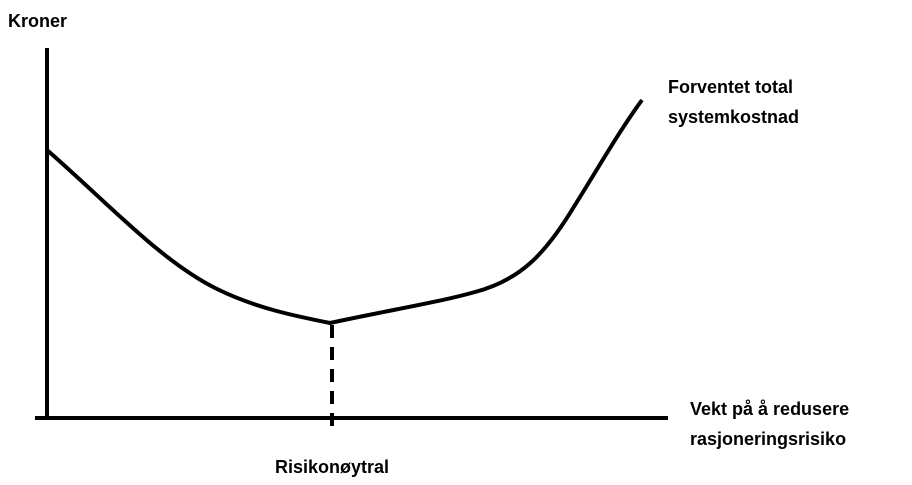 The height and width of the screenshot is (485, 912). Describe the element at coordinates (733, 117) in the screenshot. I see `curve-label: systemkostnad` at that location.